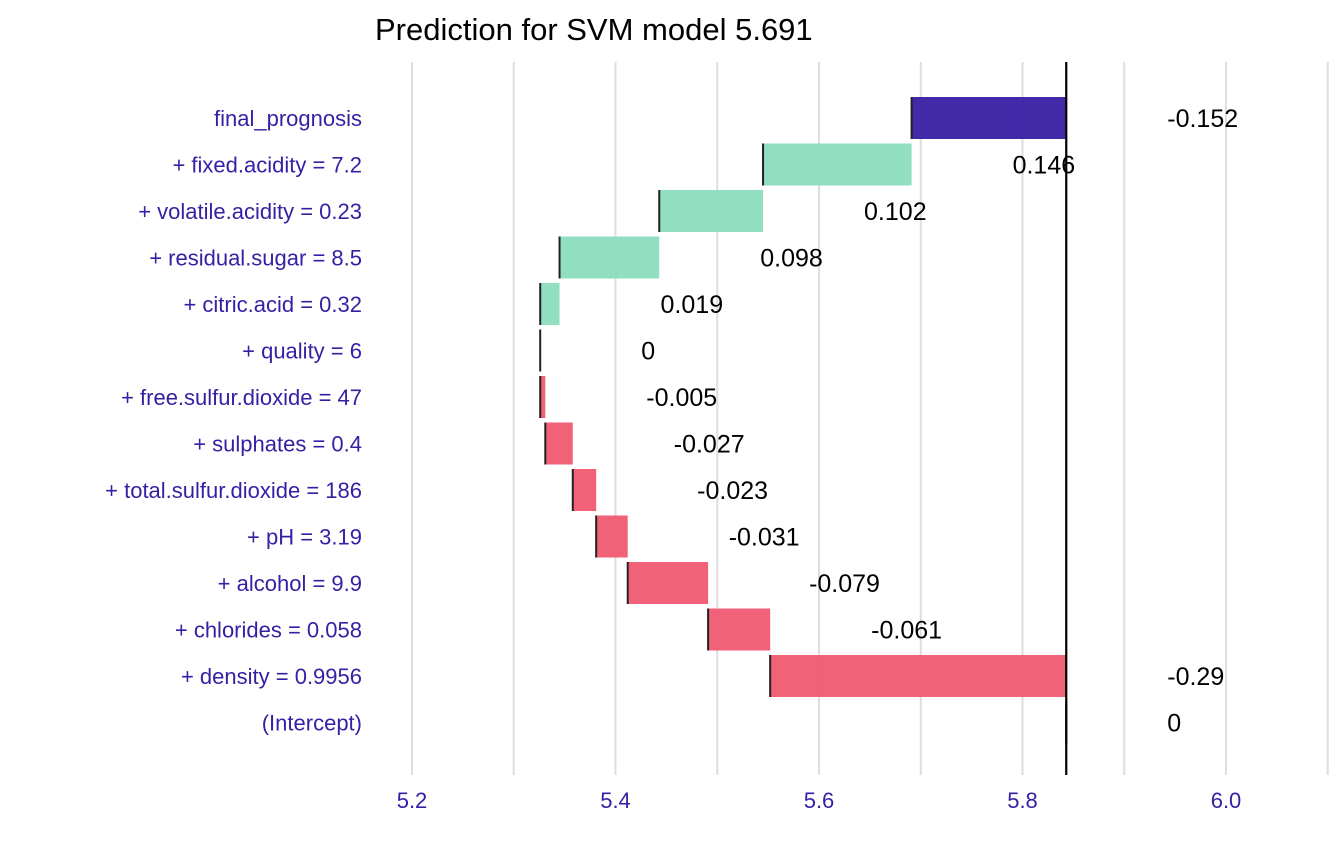 The image size is (1344, 865). Describe the element at coordinates (241, 397) in the screenshot. I see `y-axis-label: + free.sulfur.dioxide = 47` at that location.